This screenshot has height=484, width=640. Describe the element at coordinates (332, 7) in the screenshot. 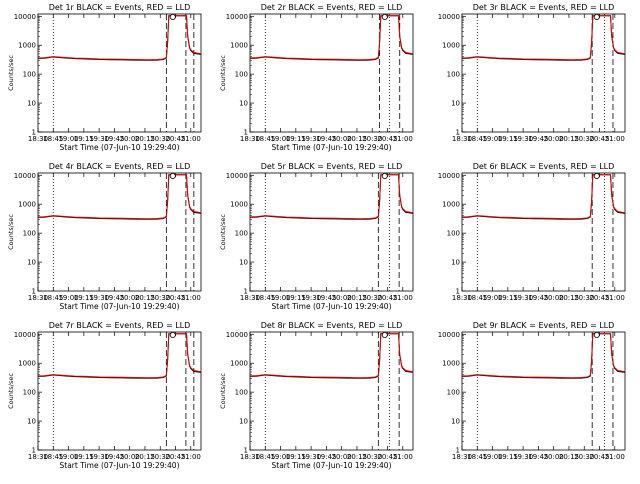

I see `panel-title: Det 2r BLACK = Events, RED = LLD` at that location.